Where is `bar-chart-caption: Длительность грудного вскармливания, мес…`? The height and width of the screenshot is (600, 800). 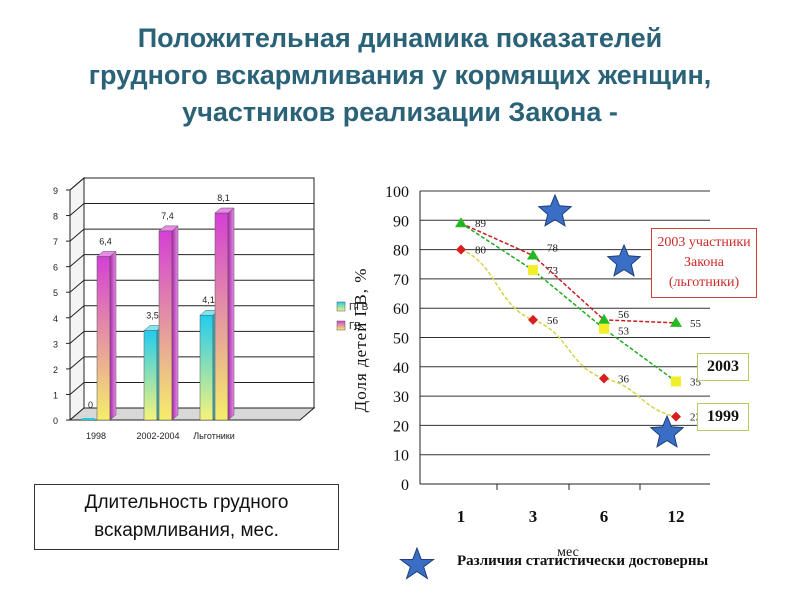
bar-chart-caption: Длительность грудного вскармливания, мес… is located at coordinates (186, 517).